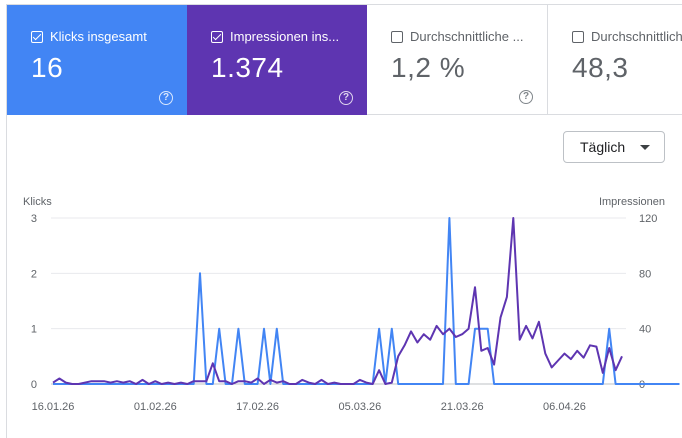 Image resolution: width=682 pixels, height=438 pixels. What do you see at coordinates (53, 407) in the screenshot?
I see `x-tick-label: 16.01.26` at bounding box center [53, 407].